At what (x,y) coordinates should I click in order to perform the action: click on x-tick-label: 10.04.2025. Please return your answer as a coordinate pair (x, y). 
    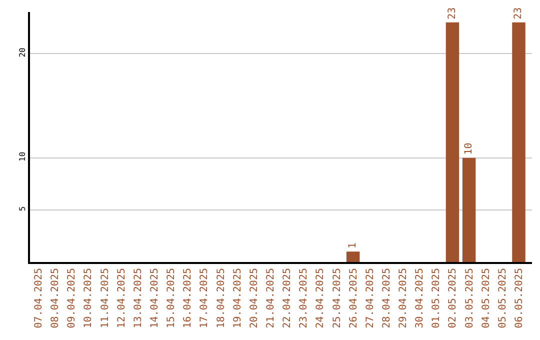
    Looking at the image, I should click on (88, 298).